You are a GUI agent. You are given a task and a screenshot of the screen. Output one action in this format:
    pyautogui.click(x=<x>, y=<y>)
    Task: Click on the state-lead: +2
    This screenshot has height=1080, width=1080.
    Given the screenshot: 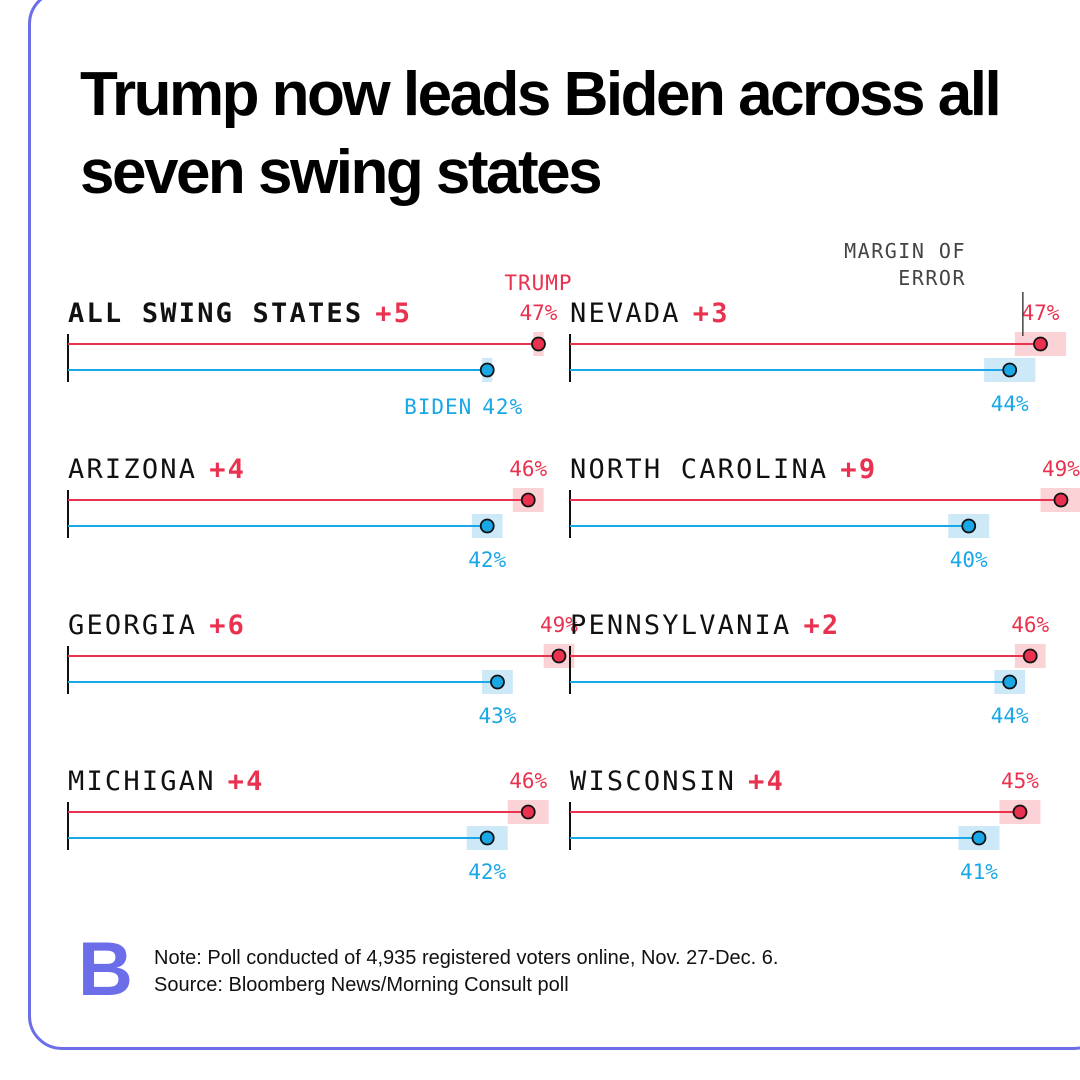 What is the action you would take?
    pyautogui.click(x=821, y=625)
    